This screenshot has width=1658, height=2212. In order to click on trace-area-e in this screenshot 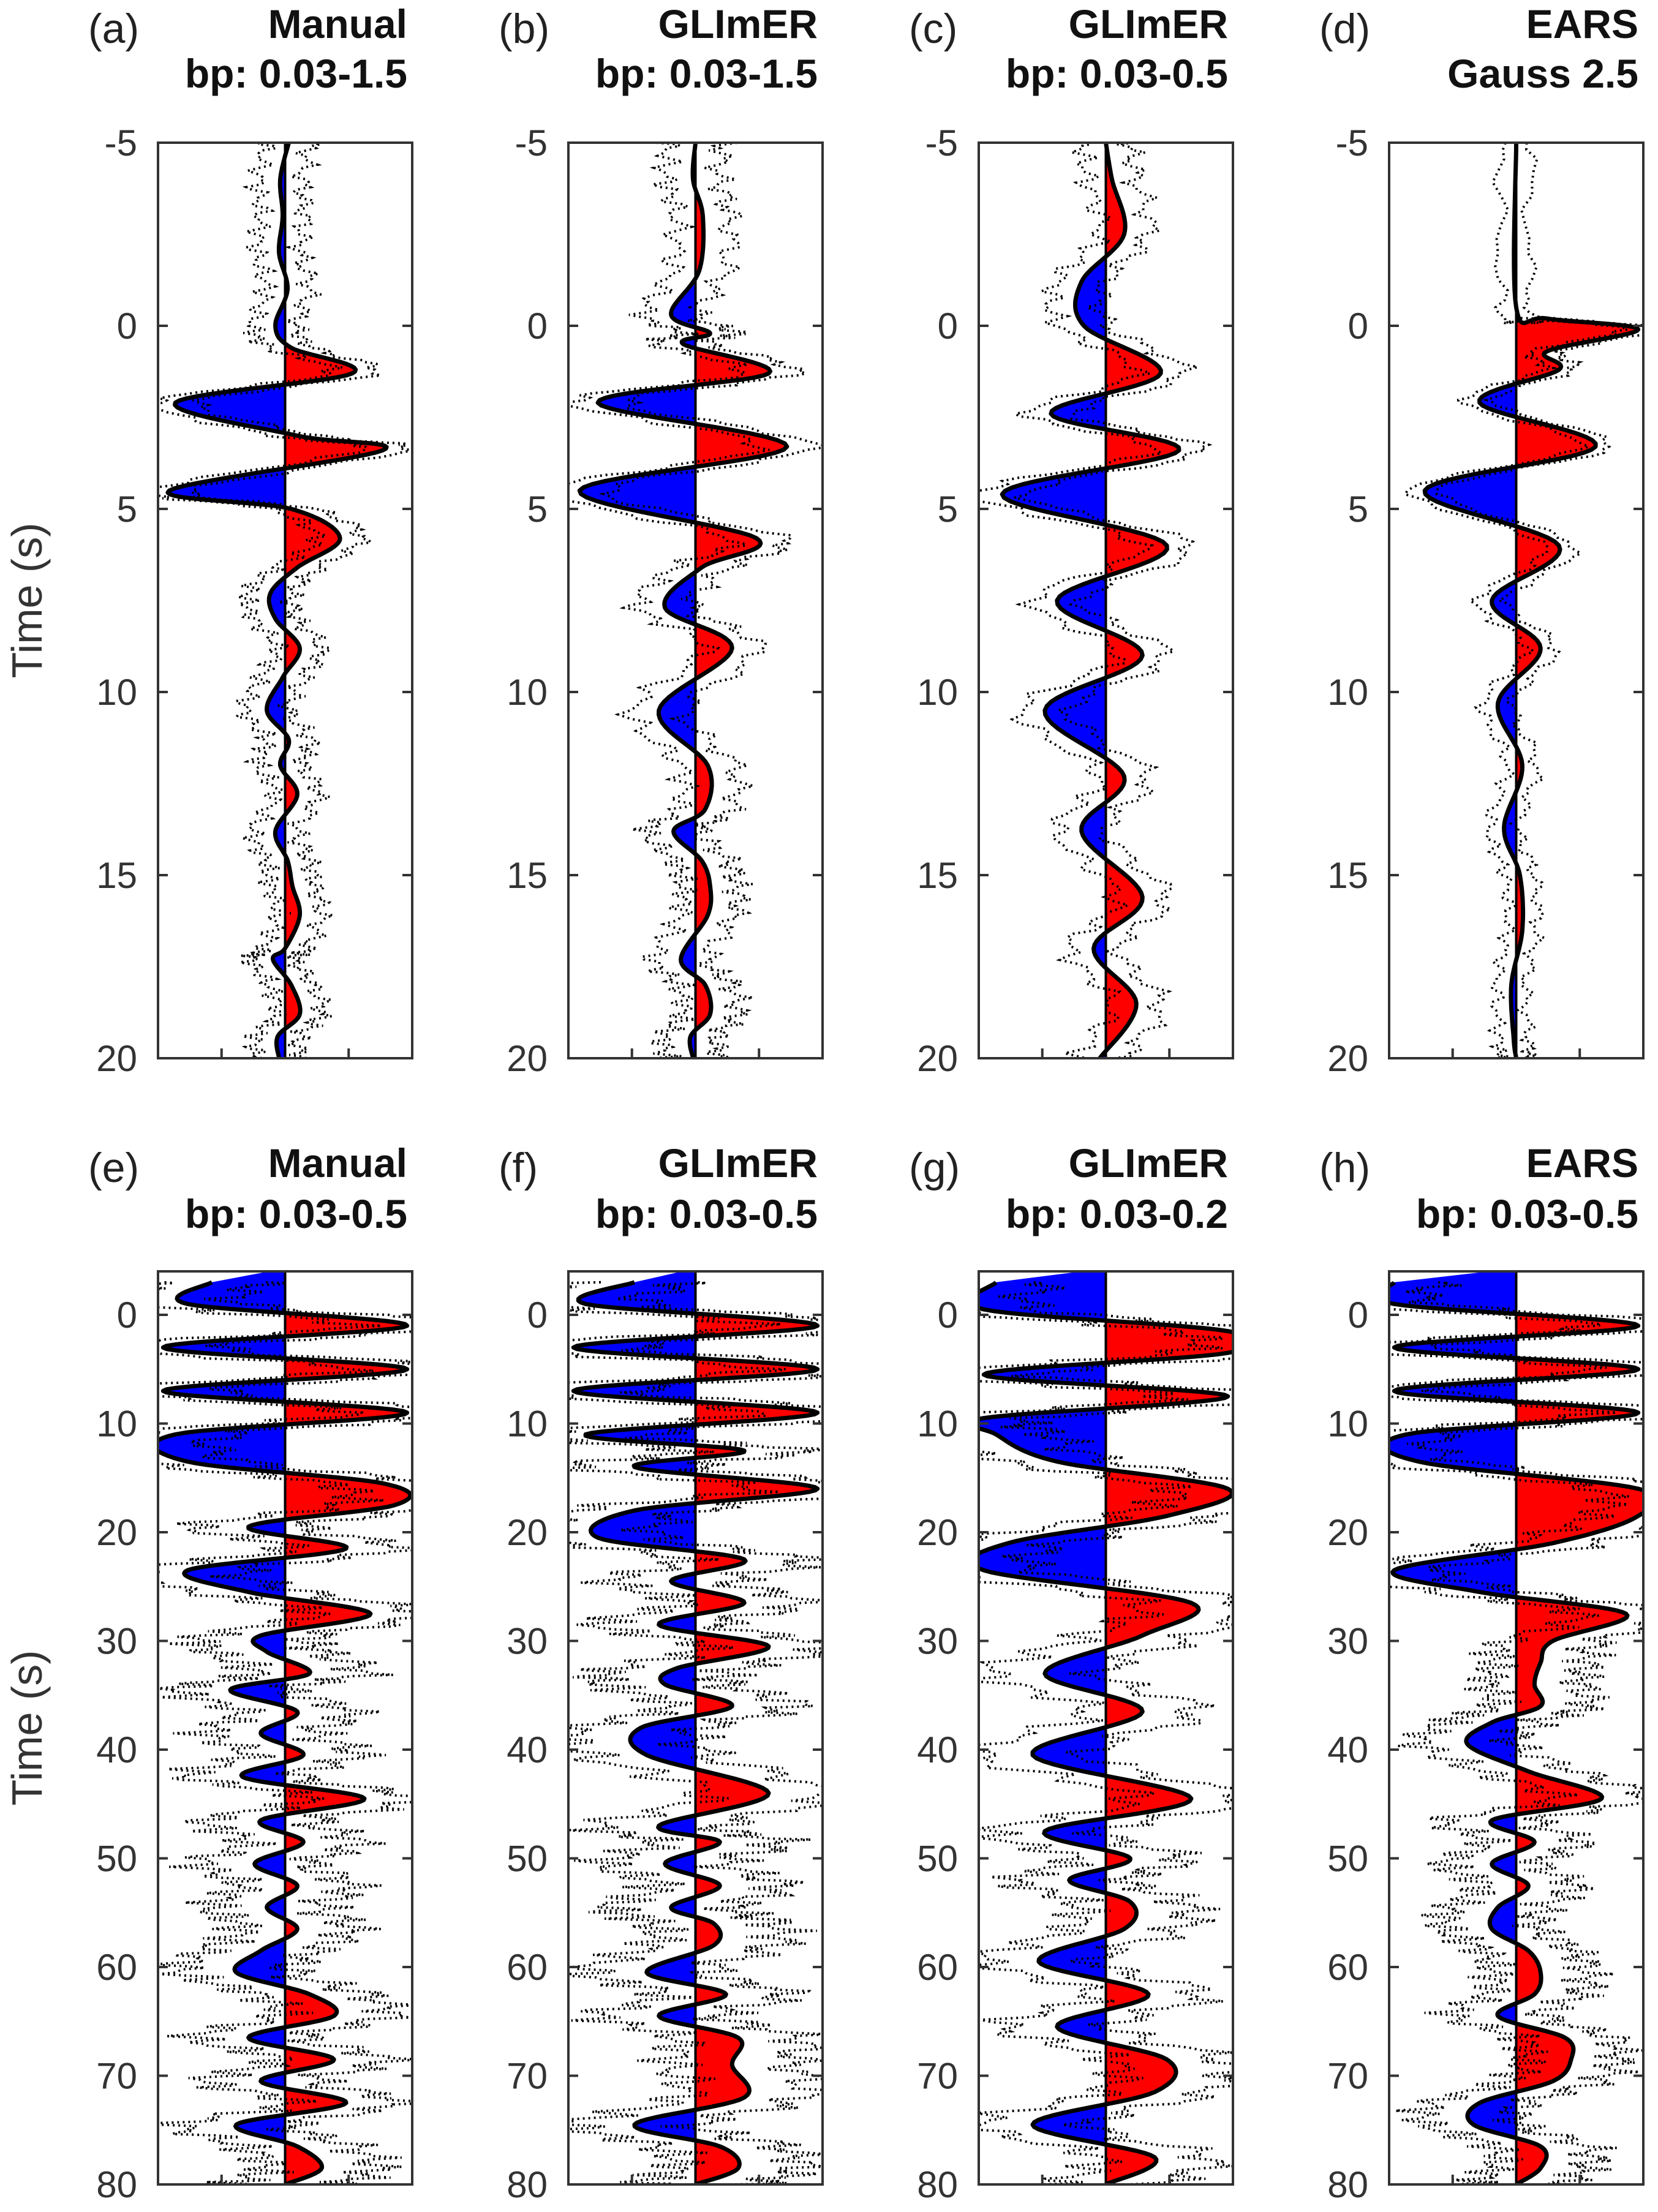, I will do `click(285, 1727)`.